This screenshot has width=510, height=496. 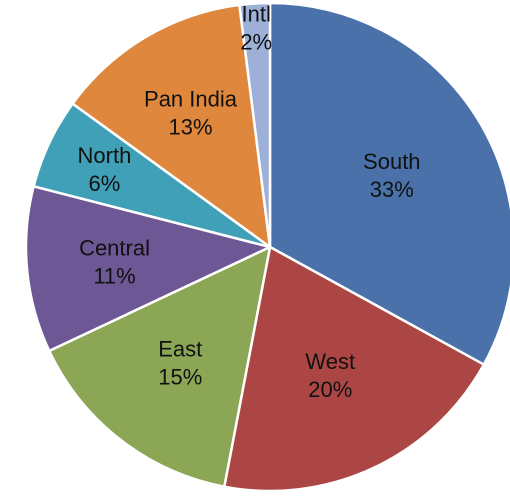 What do you see at coordinates (180, 348) in the screenshot?
I see `slice-label: East` at bounding box center [180, 348].